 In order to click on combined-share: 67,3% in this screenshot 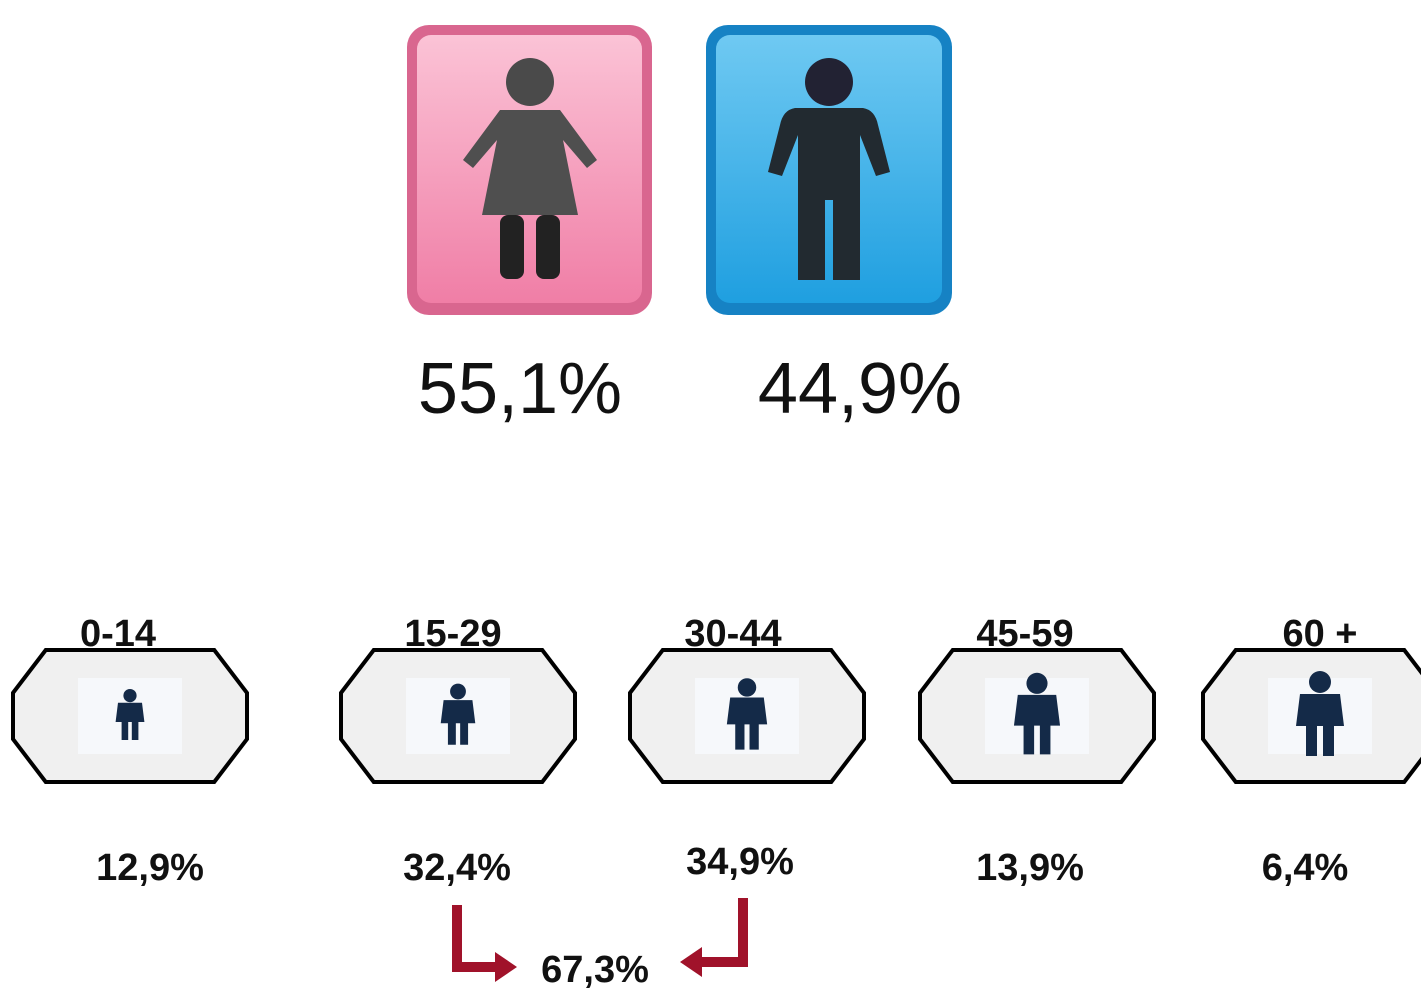, I will do `click(595, 970)`.